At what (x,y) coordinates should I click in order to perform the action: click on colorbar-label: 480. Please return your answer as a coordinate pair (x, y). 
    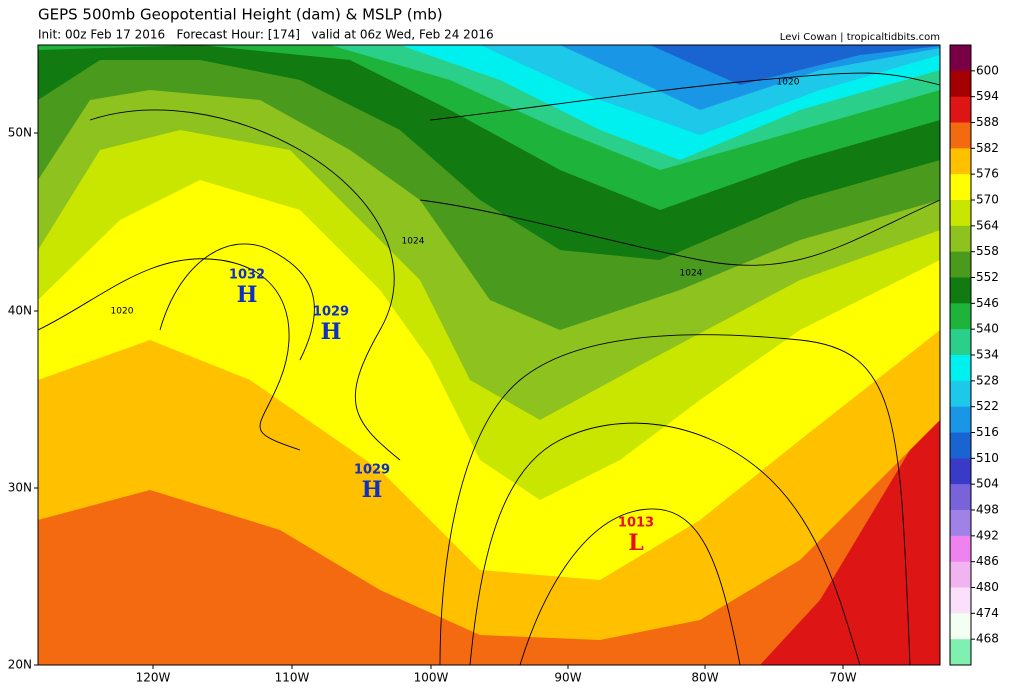
    Looking at the image, I should click on (987, 587).